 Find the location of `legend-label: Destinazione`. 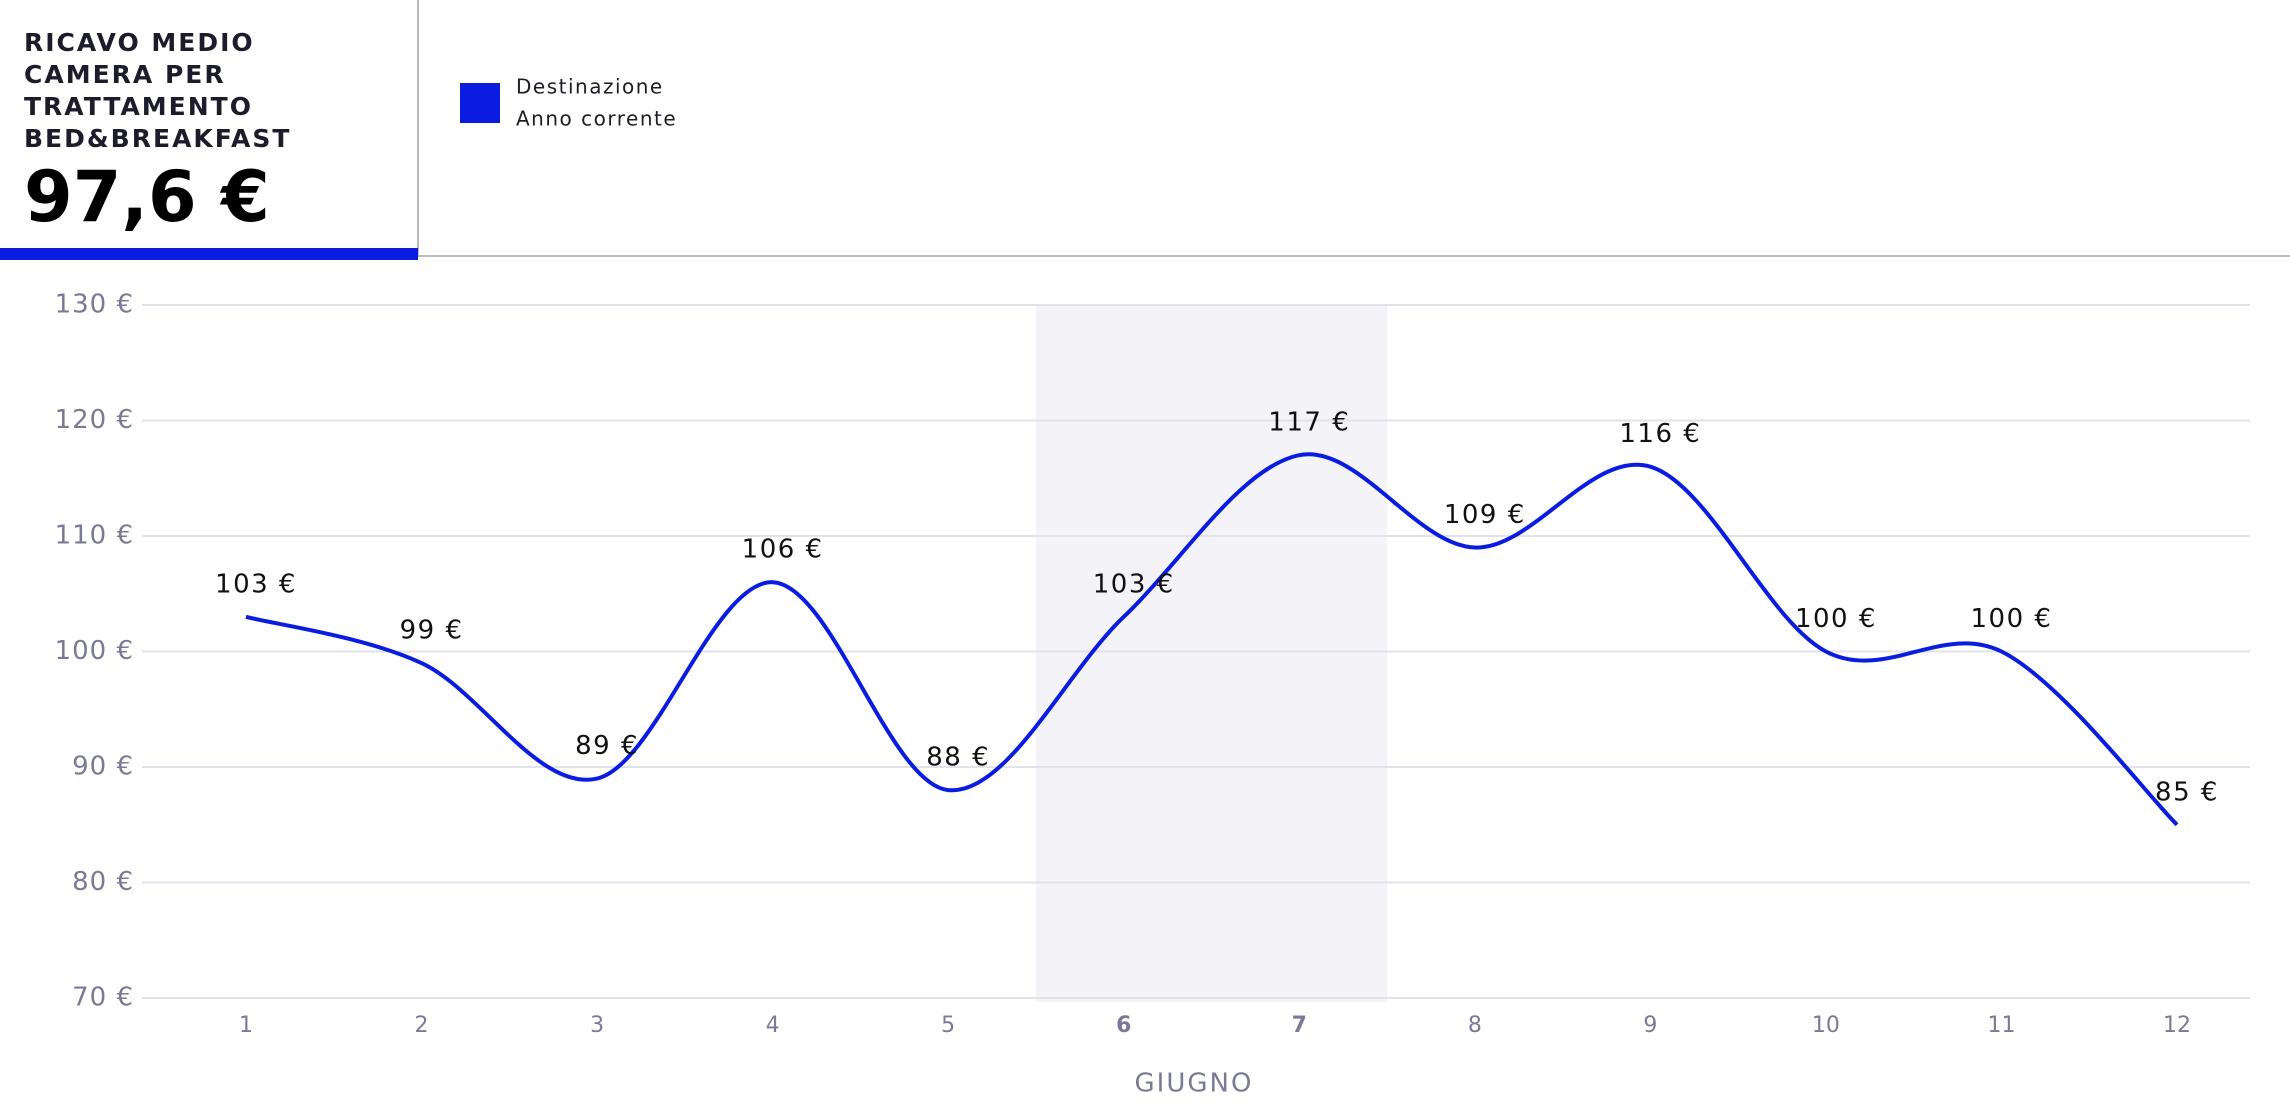

legend-label: Destinazione is located at coordinates (590, 87).